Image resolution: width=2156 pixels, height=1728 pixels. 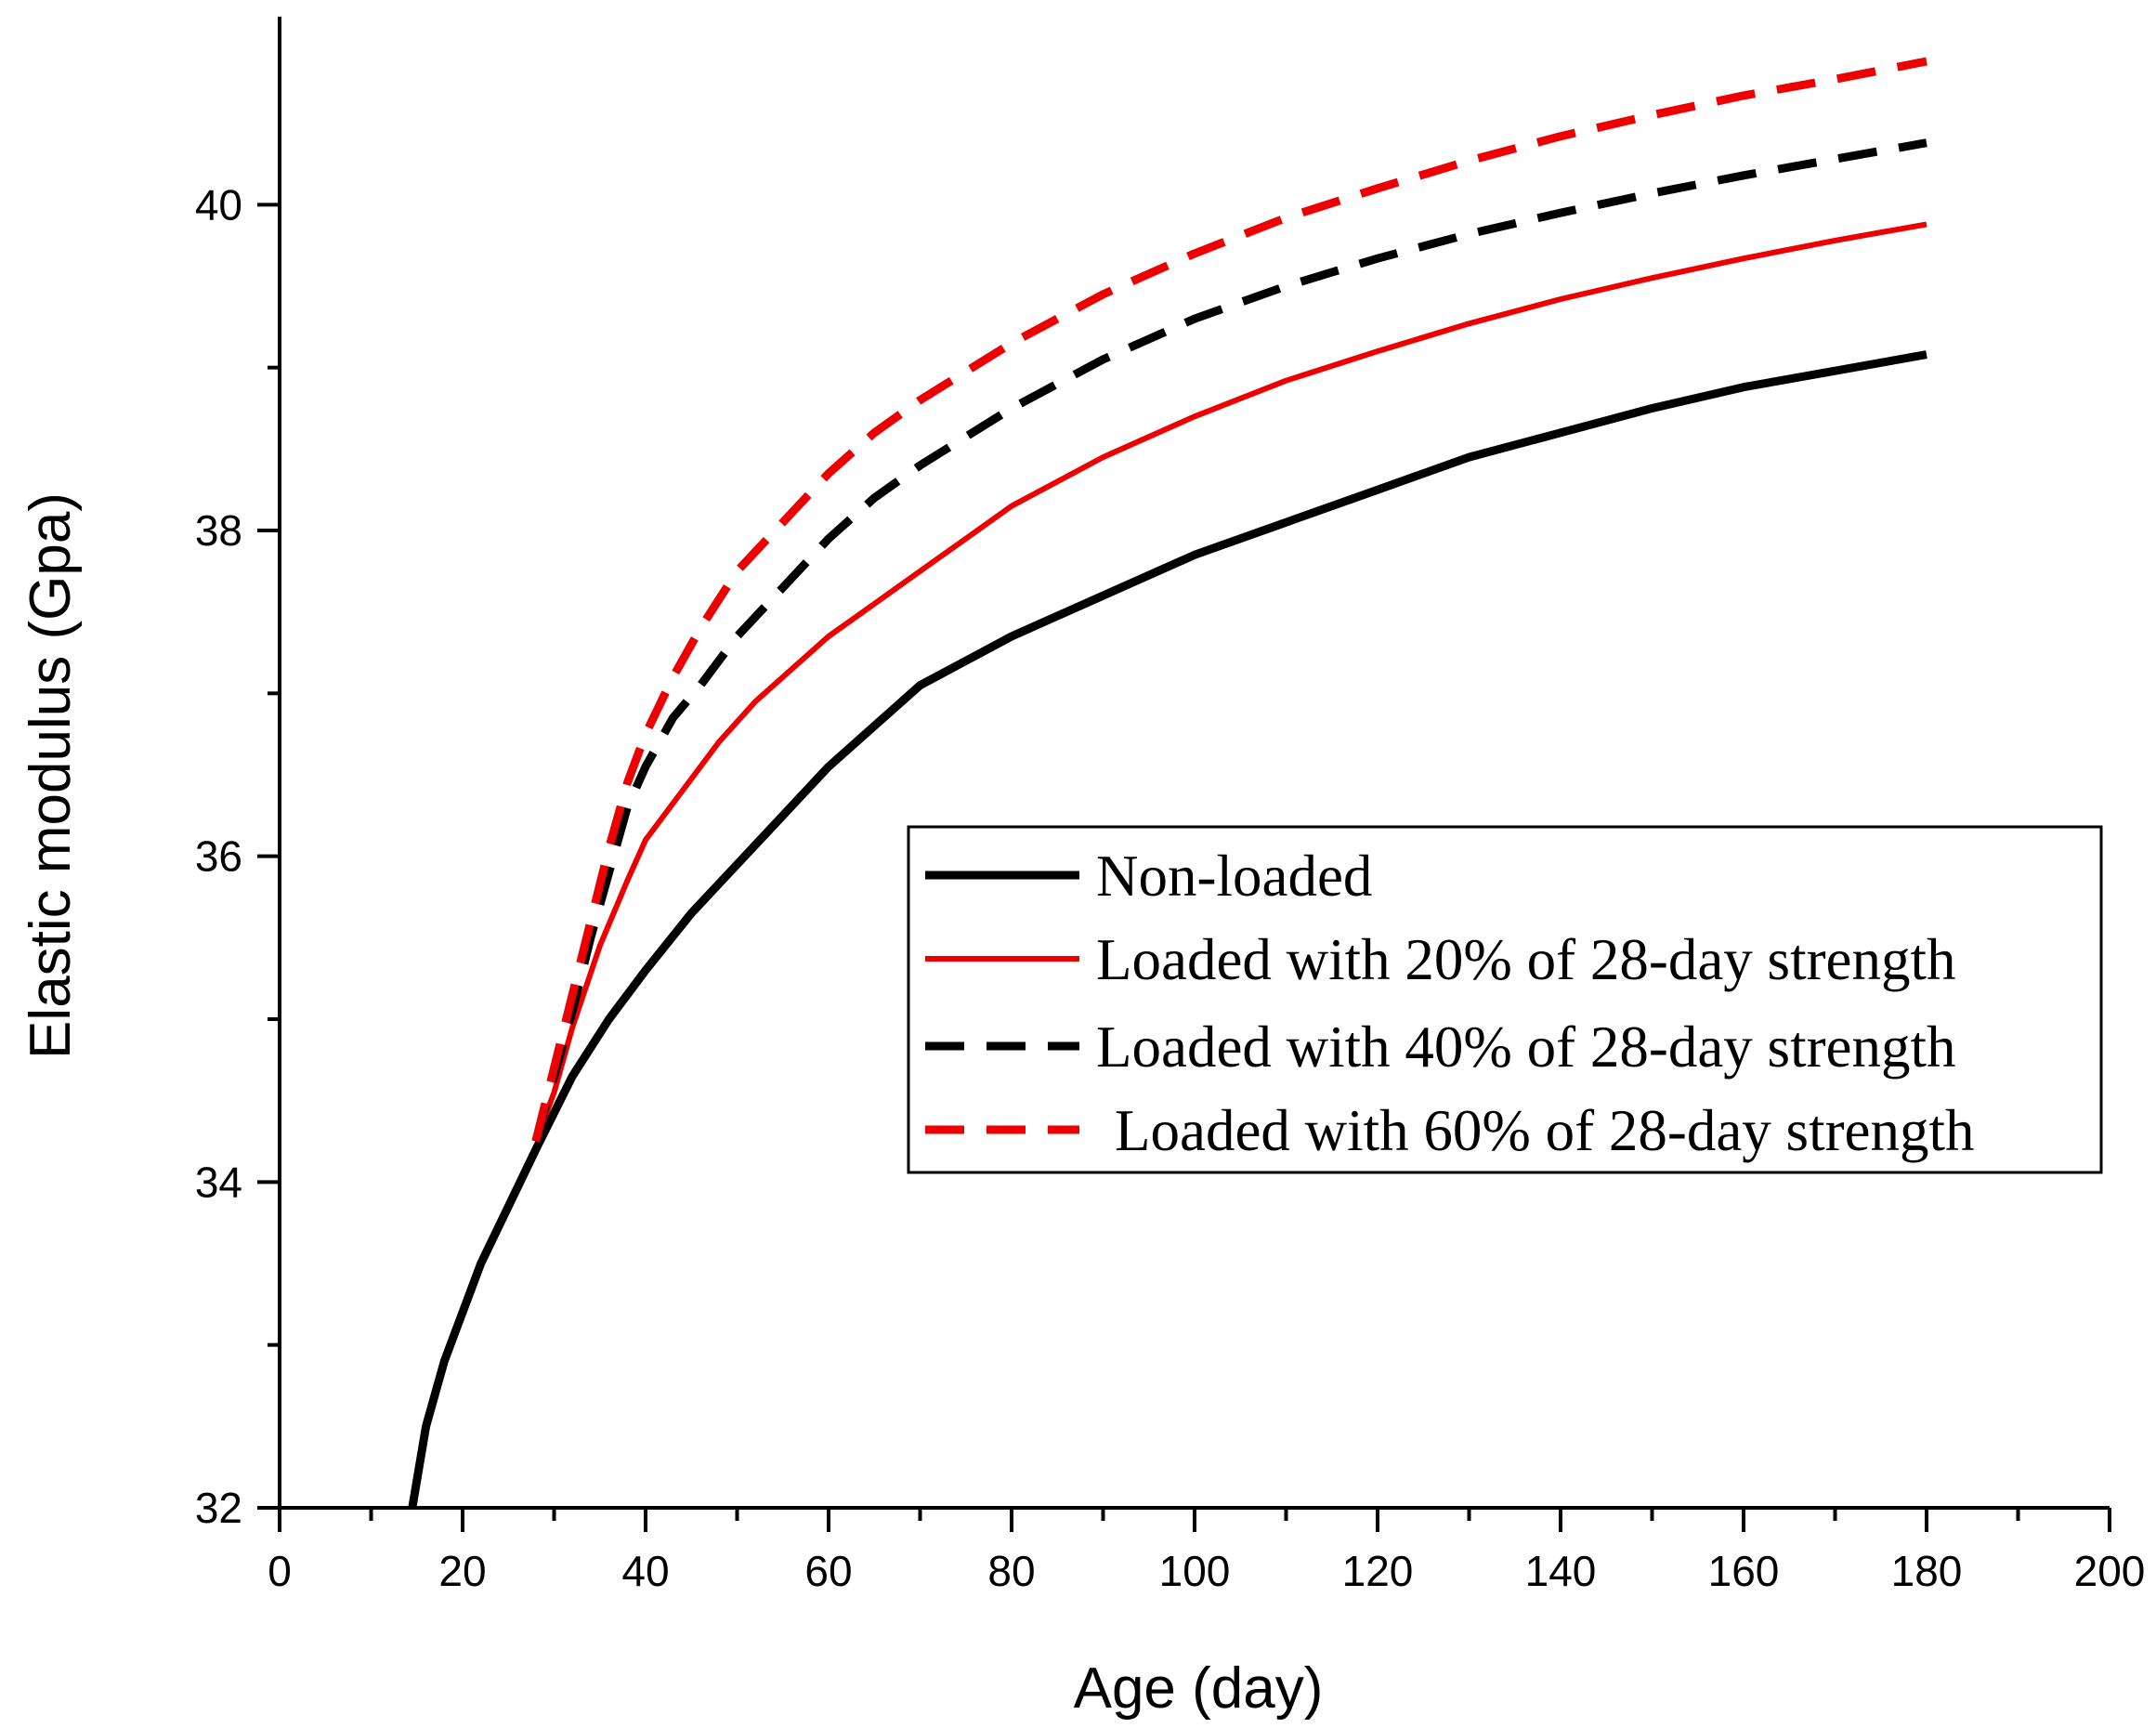 I want to click on x-tick-label: 160, so click(x=1744, y=1571).